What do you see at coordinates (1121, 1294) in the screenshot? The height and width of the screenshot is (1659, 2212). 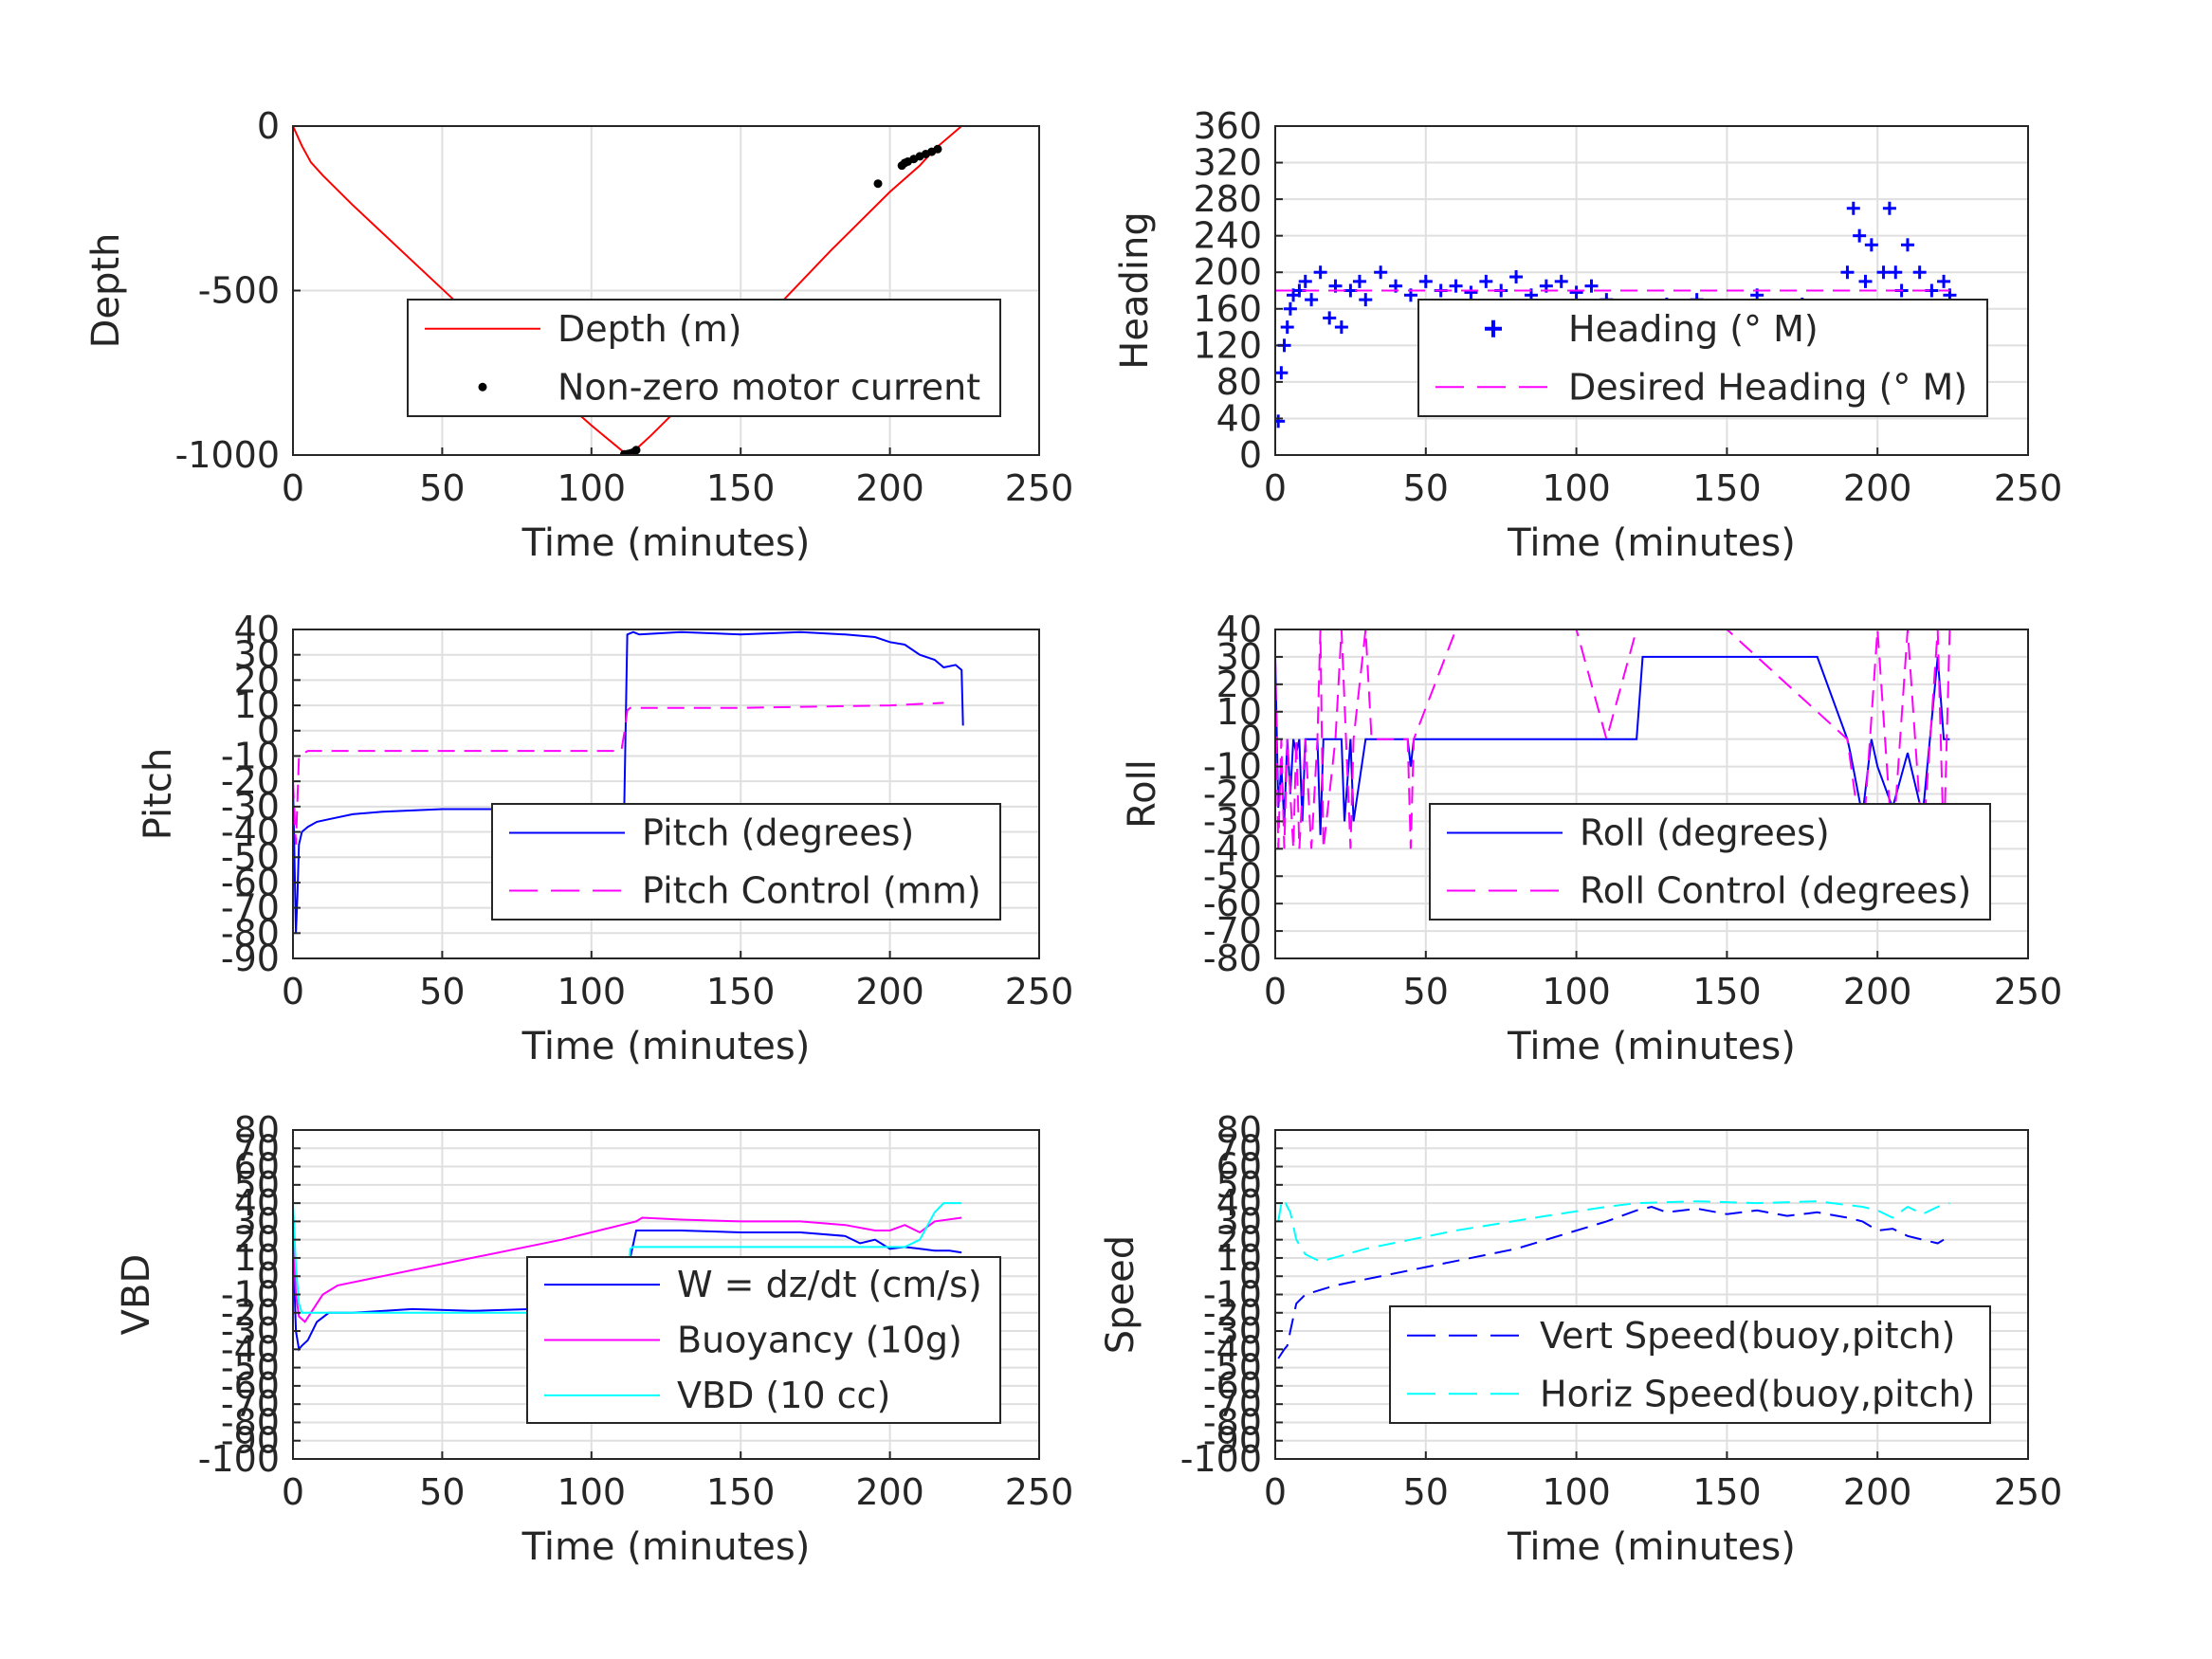 I see `y-axis-label: Speed` at bounding box center [1121, 1294].